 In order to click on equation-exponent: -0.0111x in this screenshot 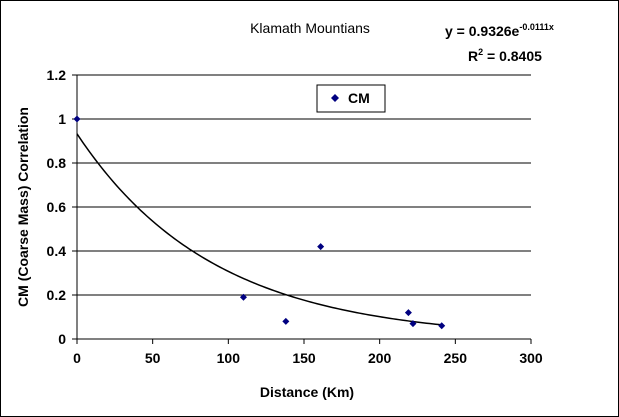, I will do `click(536, 27)`.